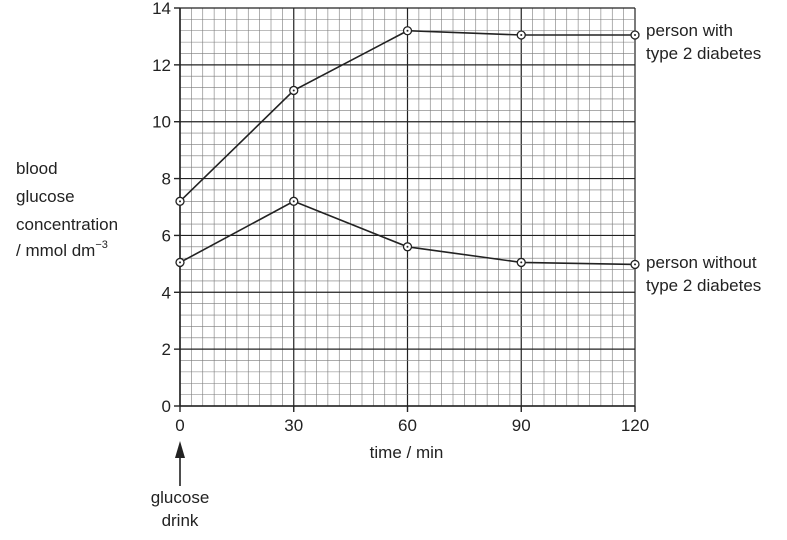 The image size is (787, 540). Describe the element at coordinates (703, 274) in the screenshot. I see `series-label-1: person without type 2 diabetes` at that location.